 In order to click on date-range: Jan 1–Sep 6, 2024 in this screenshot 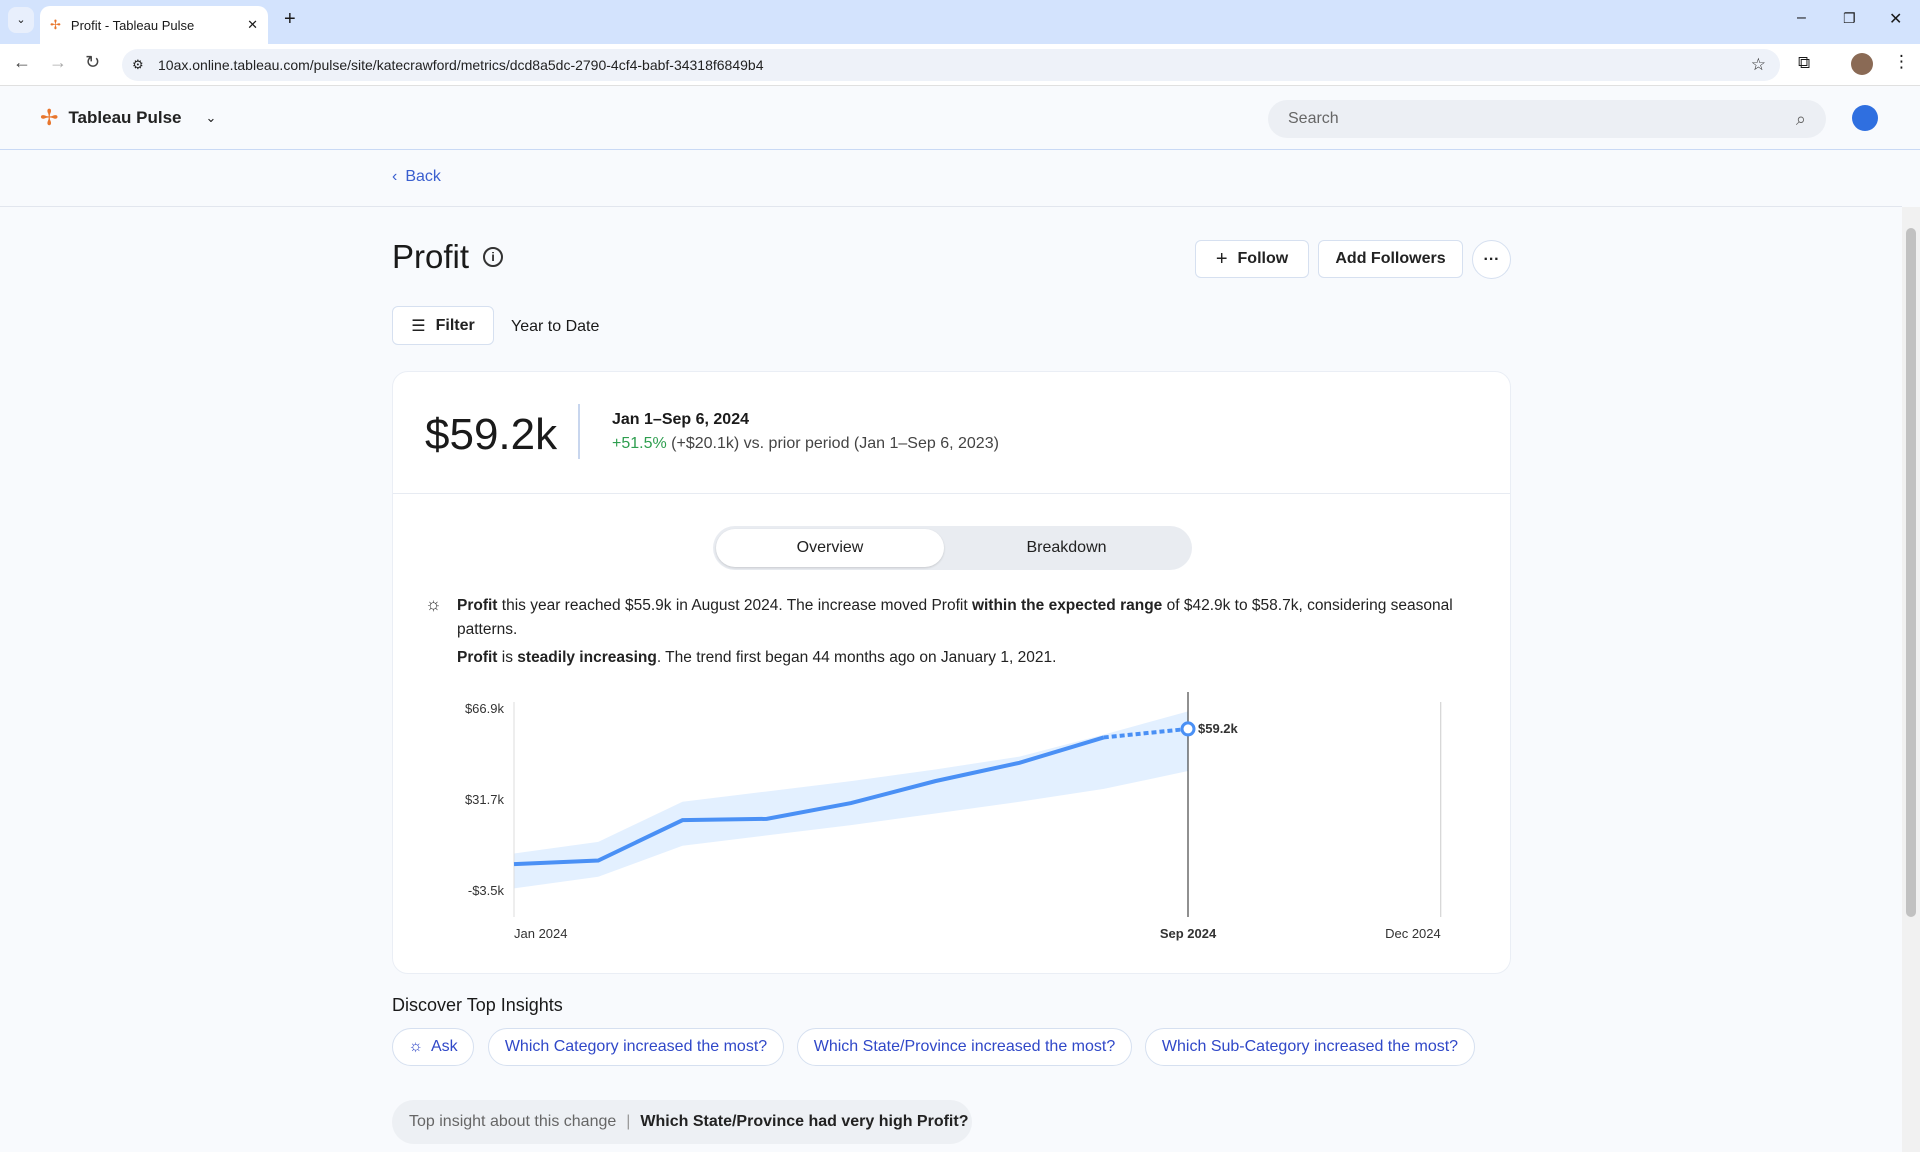, I will do `click(680, 419)`.